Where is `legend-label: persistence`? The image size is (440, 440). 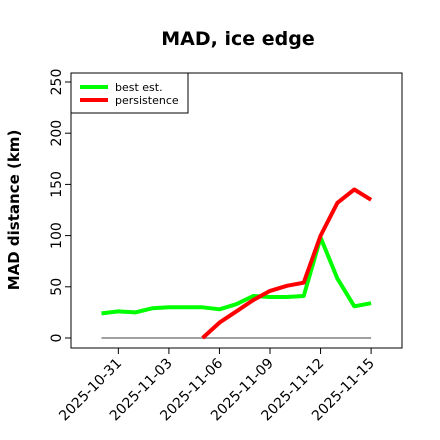 legend-label: persistence is located at coordinates (147, 100).